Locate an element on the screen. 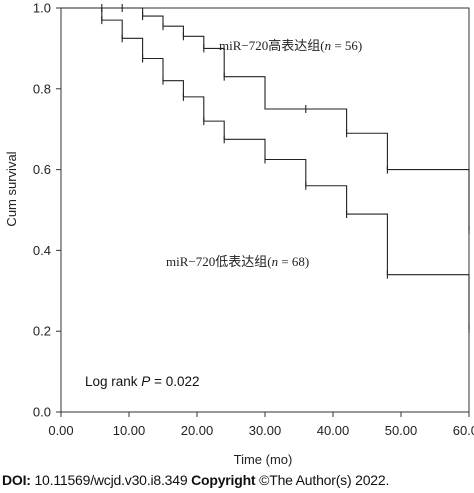  x-tick-label: 20.00 is located at coordinates (197, 430).